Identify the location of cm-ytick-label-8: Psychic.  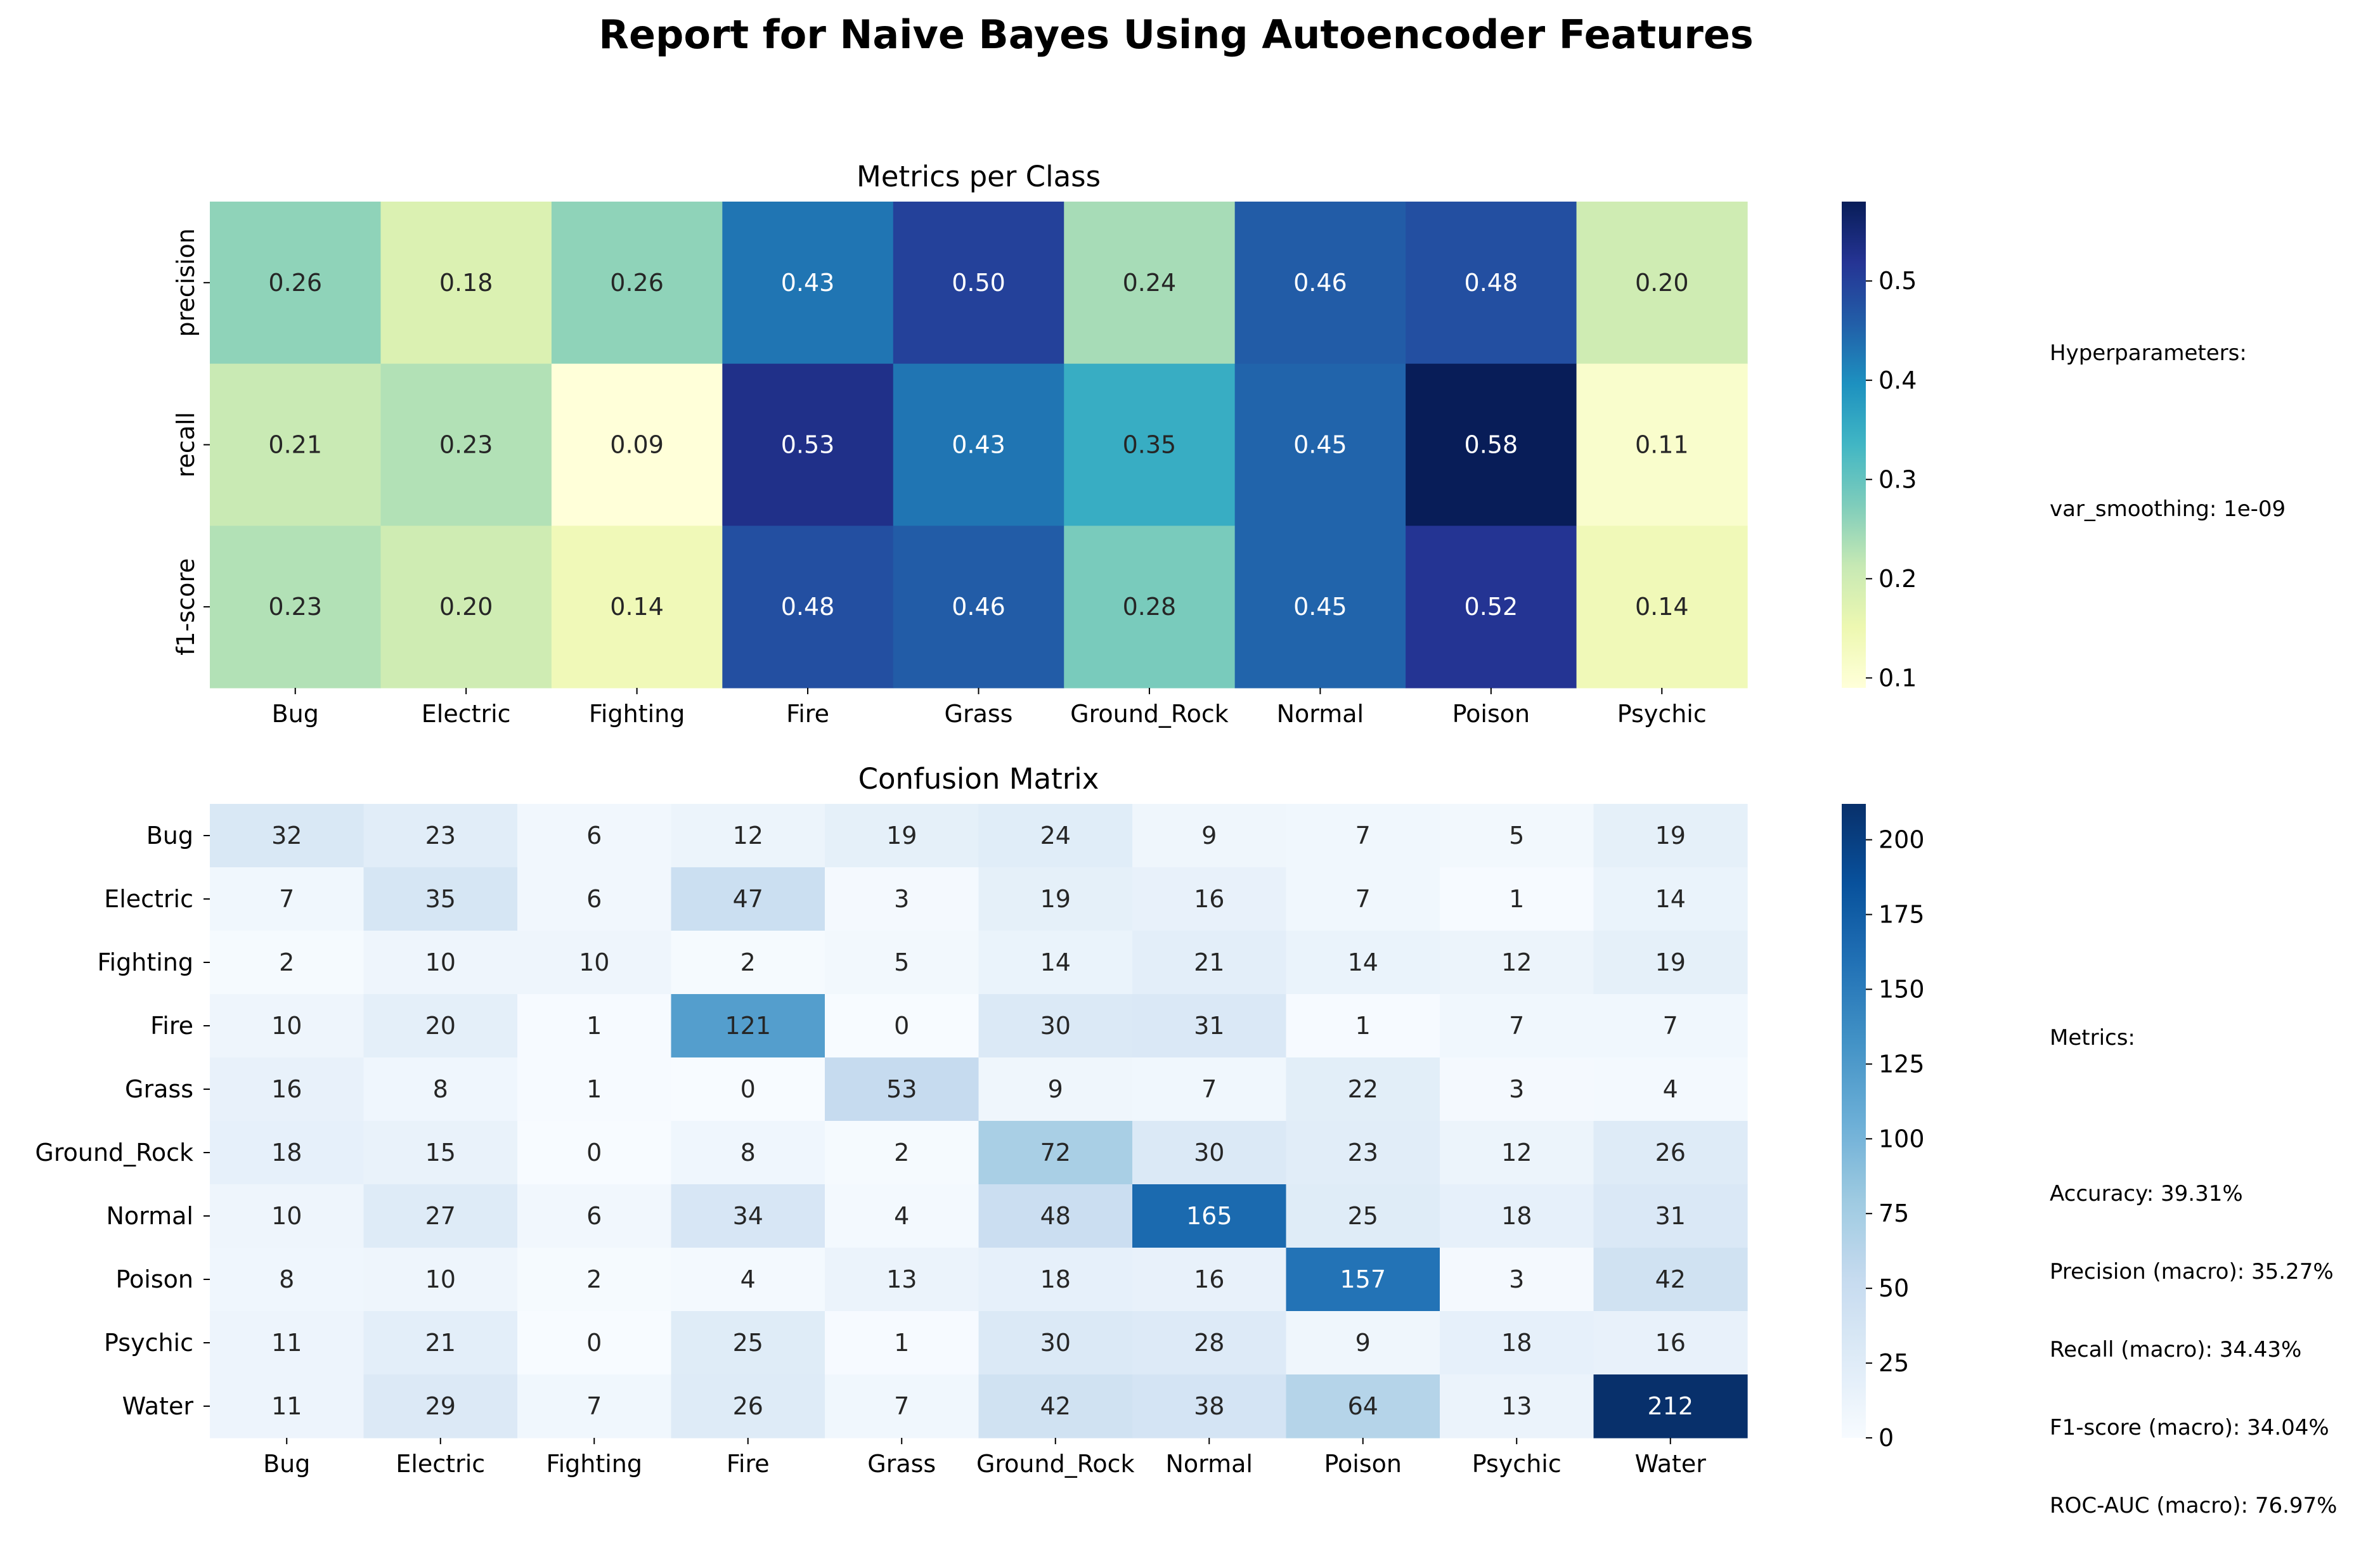
(148, 1343).